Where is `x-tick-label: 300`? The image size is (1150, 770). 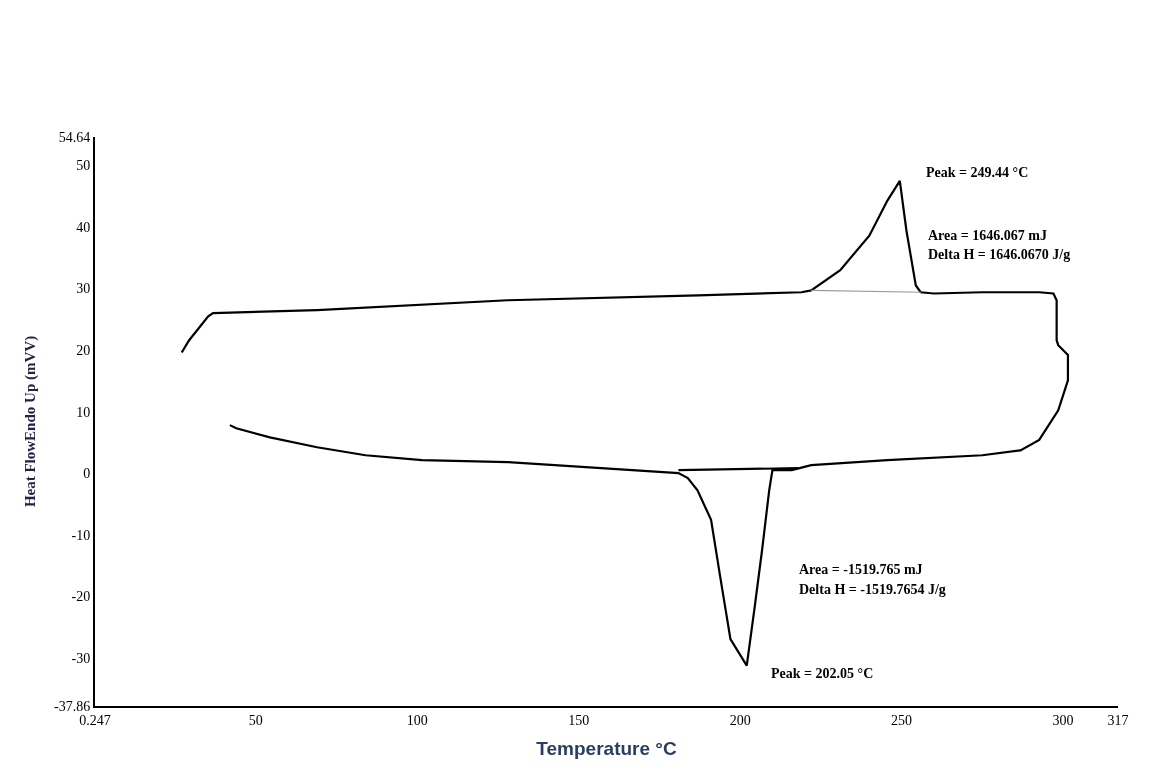 x-tick-label: 300 is located at coordinates (1063, 720).